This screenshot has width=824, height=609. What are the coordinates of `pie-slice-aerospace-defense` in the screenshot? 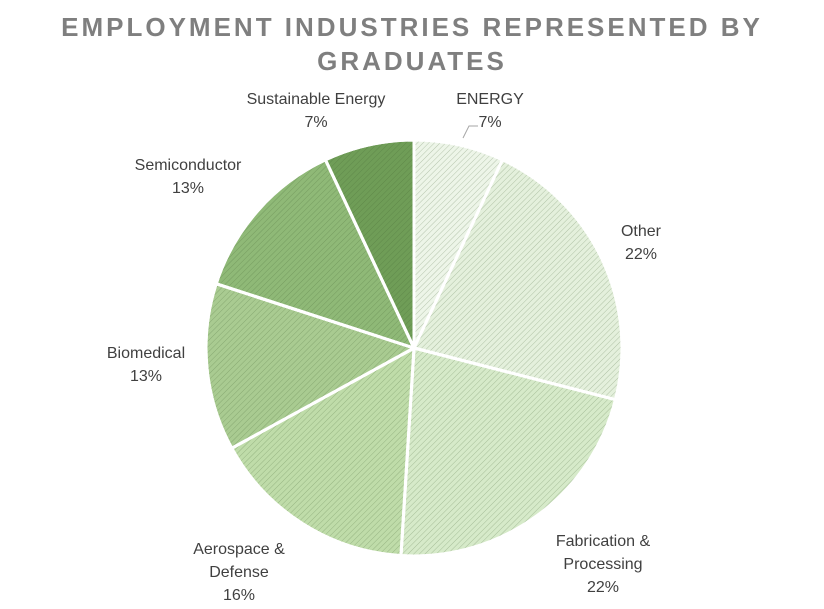 It's located at (322, 451).